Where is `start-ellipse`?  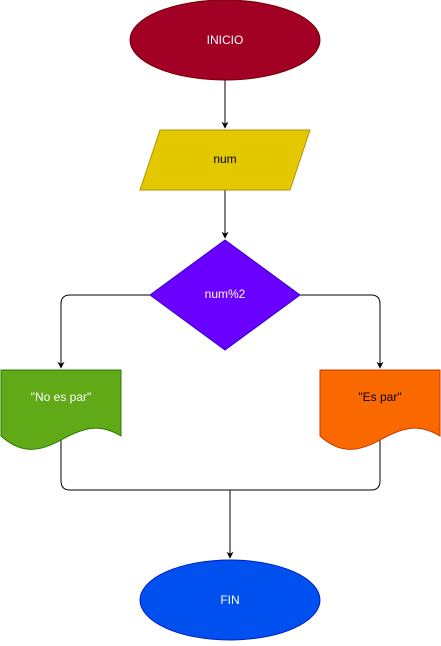 start-ellipse is located at coordinates (225, 40).